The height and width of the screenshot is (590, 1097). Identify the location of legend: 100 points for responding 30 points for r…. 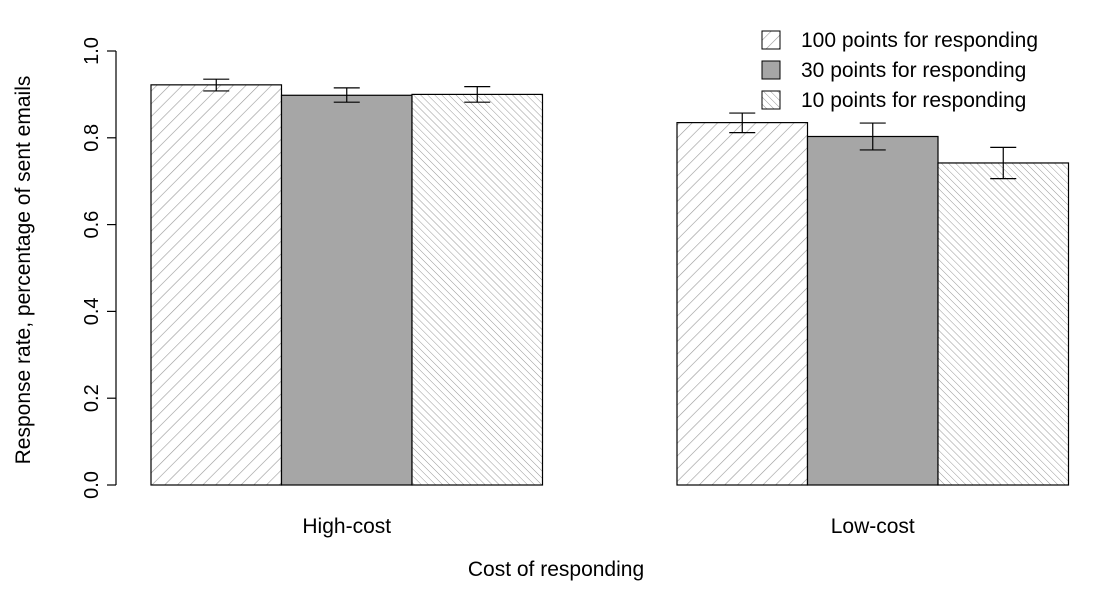
(899, 70).